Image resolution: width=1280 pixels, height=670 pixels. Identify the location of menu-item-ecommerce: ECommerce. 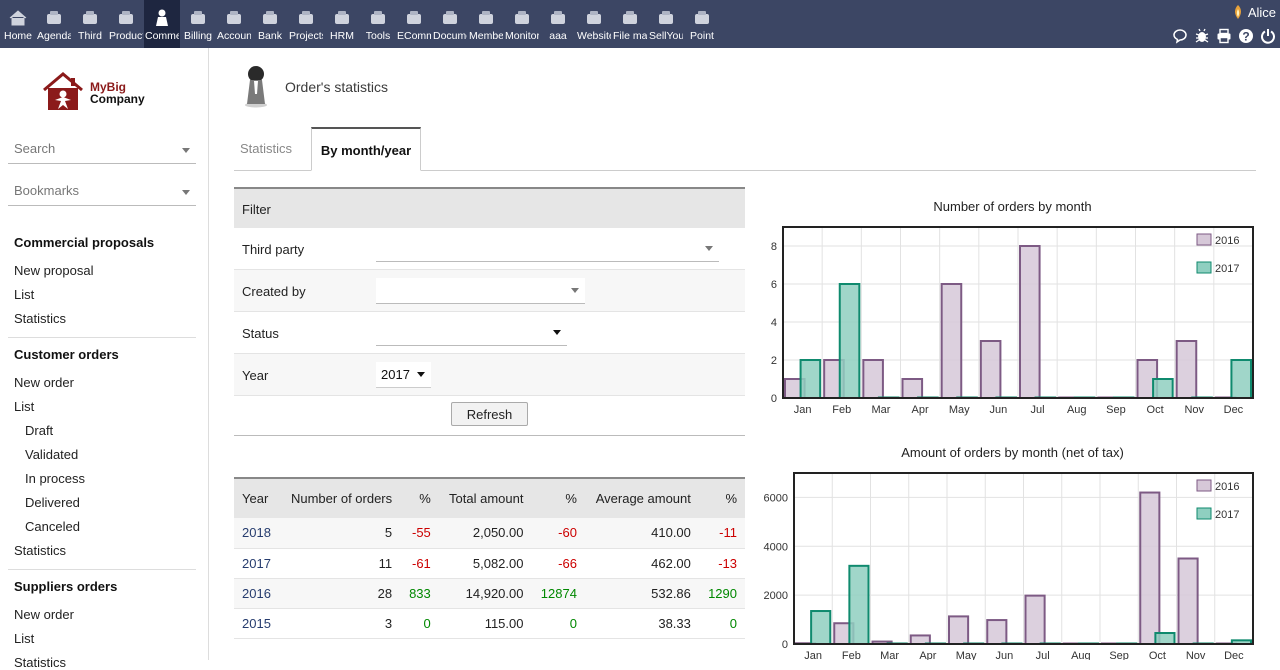
(414, 24).